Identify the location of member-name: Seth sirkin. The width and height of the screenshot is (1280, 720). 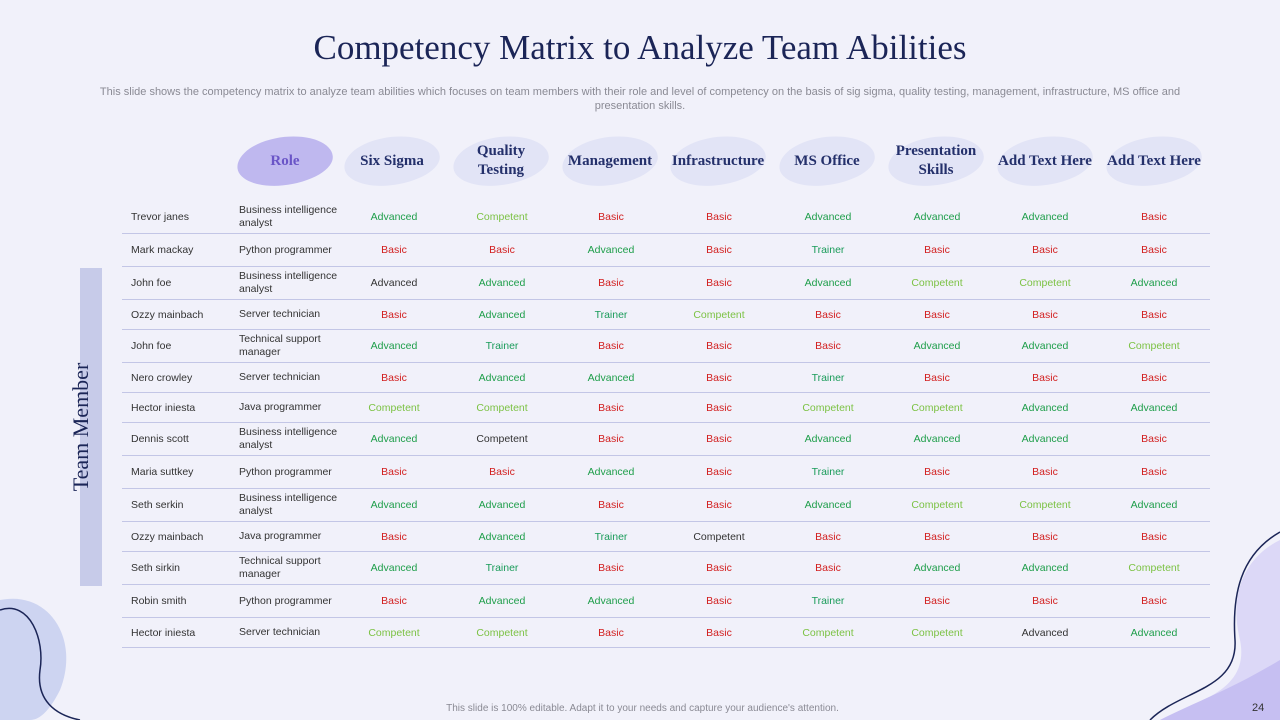
(156, 568).